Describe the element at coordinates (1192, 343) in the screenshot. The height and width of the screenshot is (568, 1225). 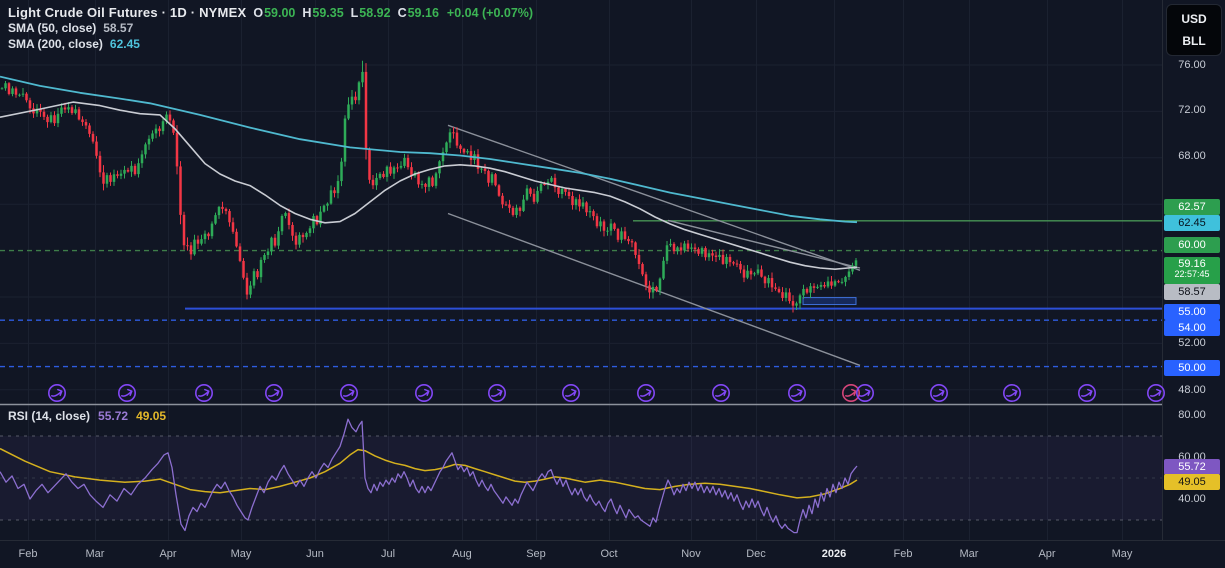
I see `axis-label: 52.00` at that location.